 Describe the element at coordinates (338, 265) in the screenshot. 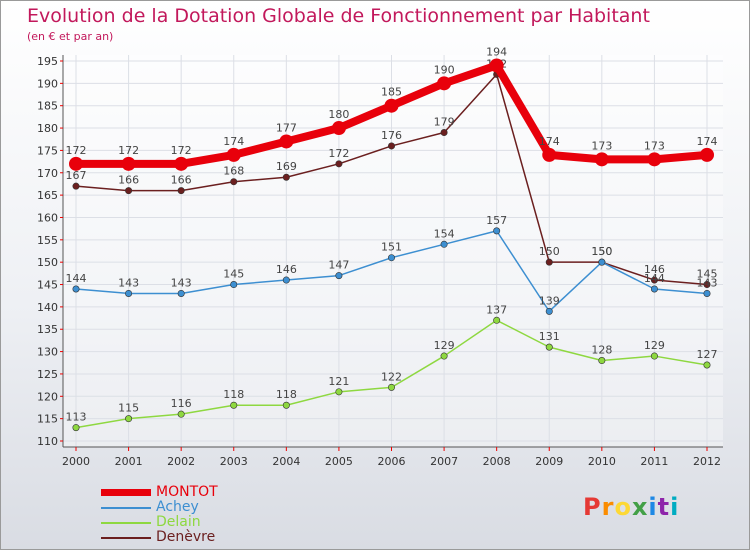

I see `data-label: 147` at that location.